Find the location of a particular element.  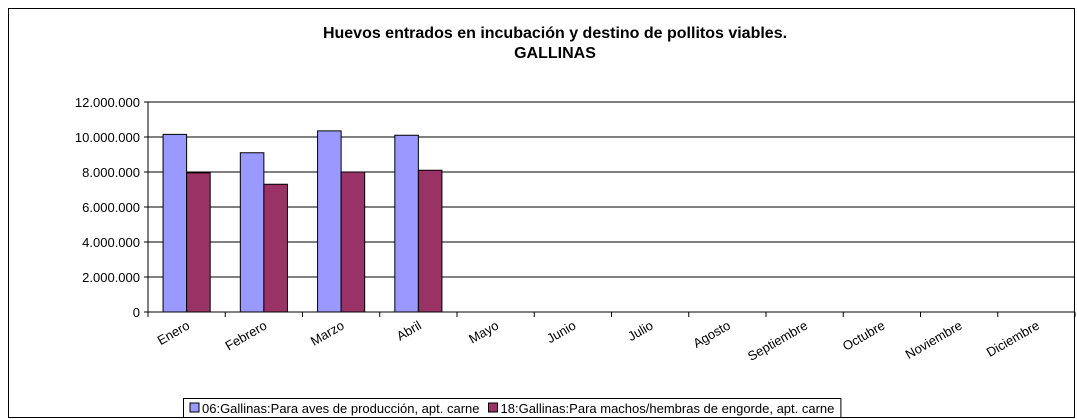

x-tick-label: Octubre is located at coordinates (864, 336).